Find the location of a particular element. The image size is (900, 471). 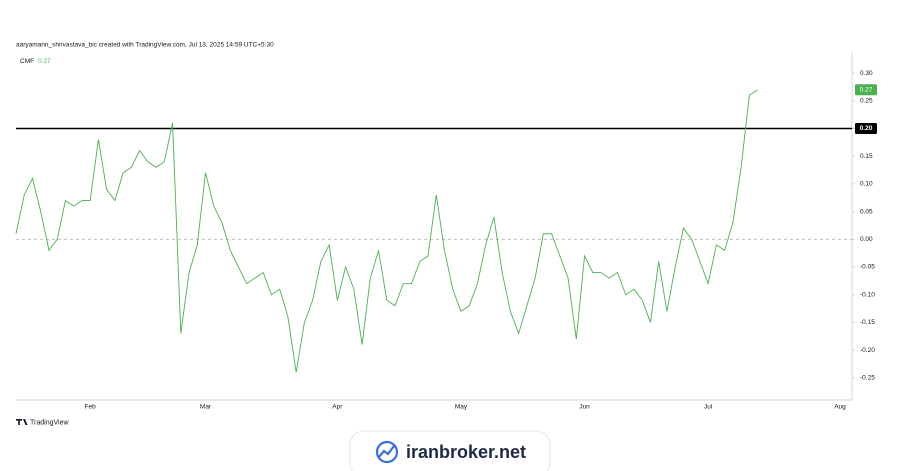

watermark: iranbroker.net is located at coordinates (450, 450).